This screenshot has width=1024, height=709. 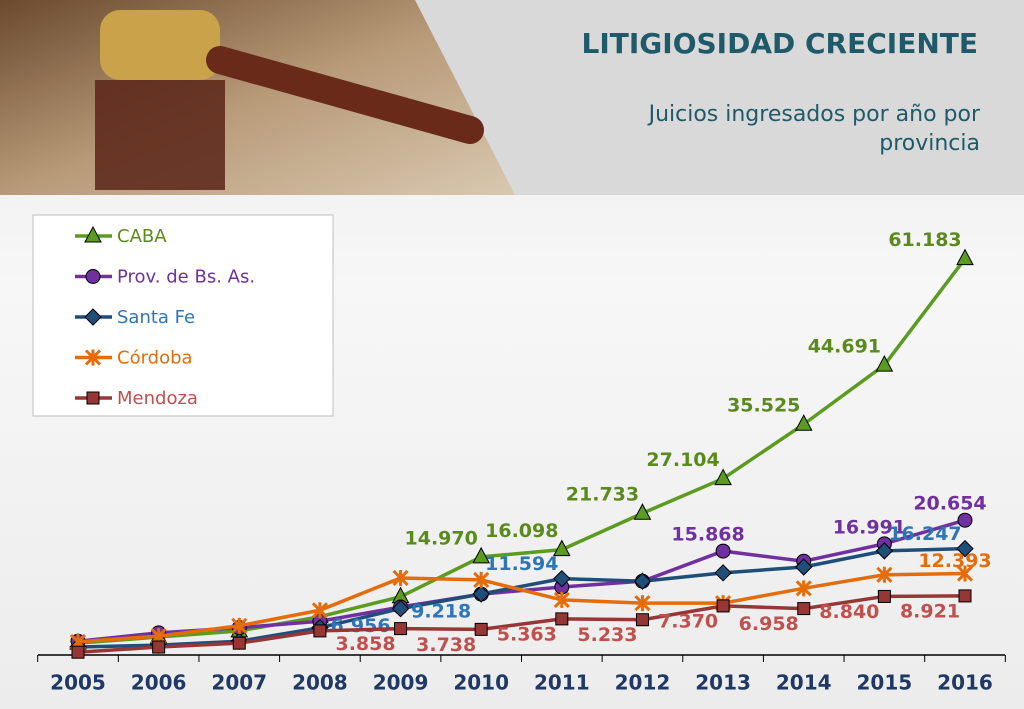 What do you see at coordinates (924, 534) in the screenshot?
I see `data-label: 16.247` at bounding box center [924, 534].